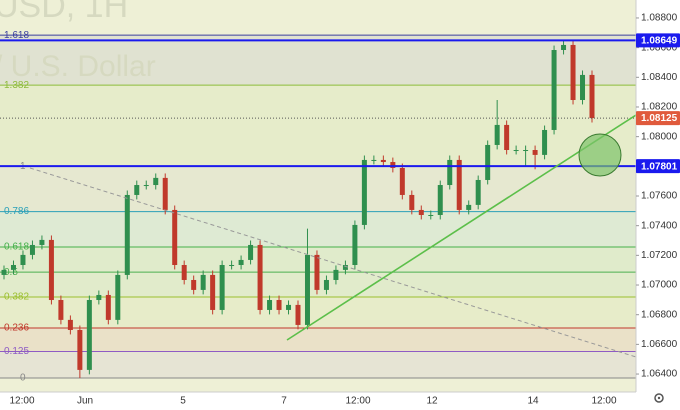 The height and width of the screenshot is (410, 680). I want to click on y-tick-label: 1.08800, so click(659, 18).